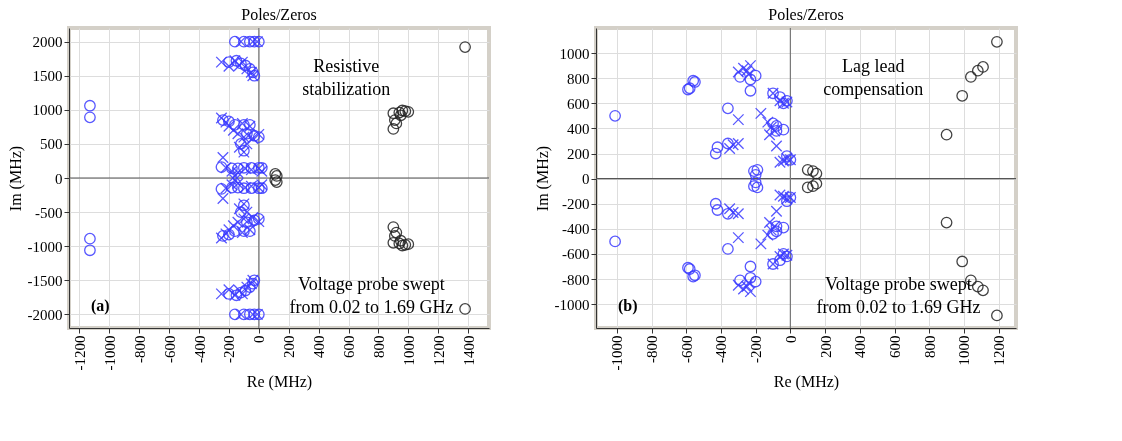 The image size is (1122, 441). I want to click on x-tick-label: 200, so click(289, 346).